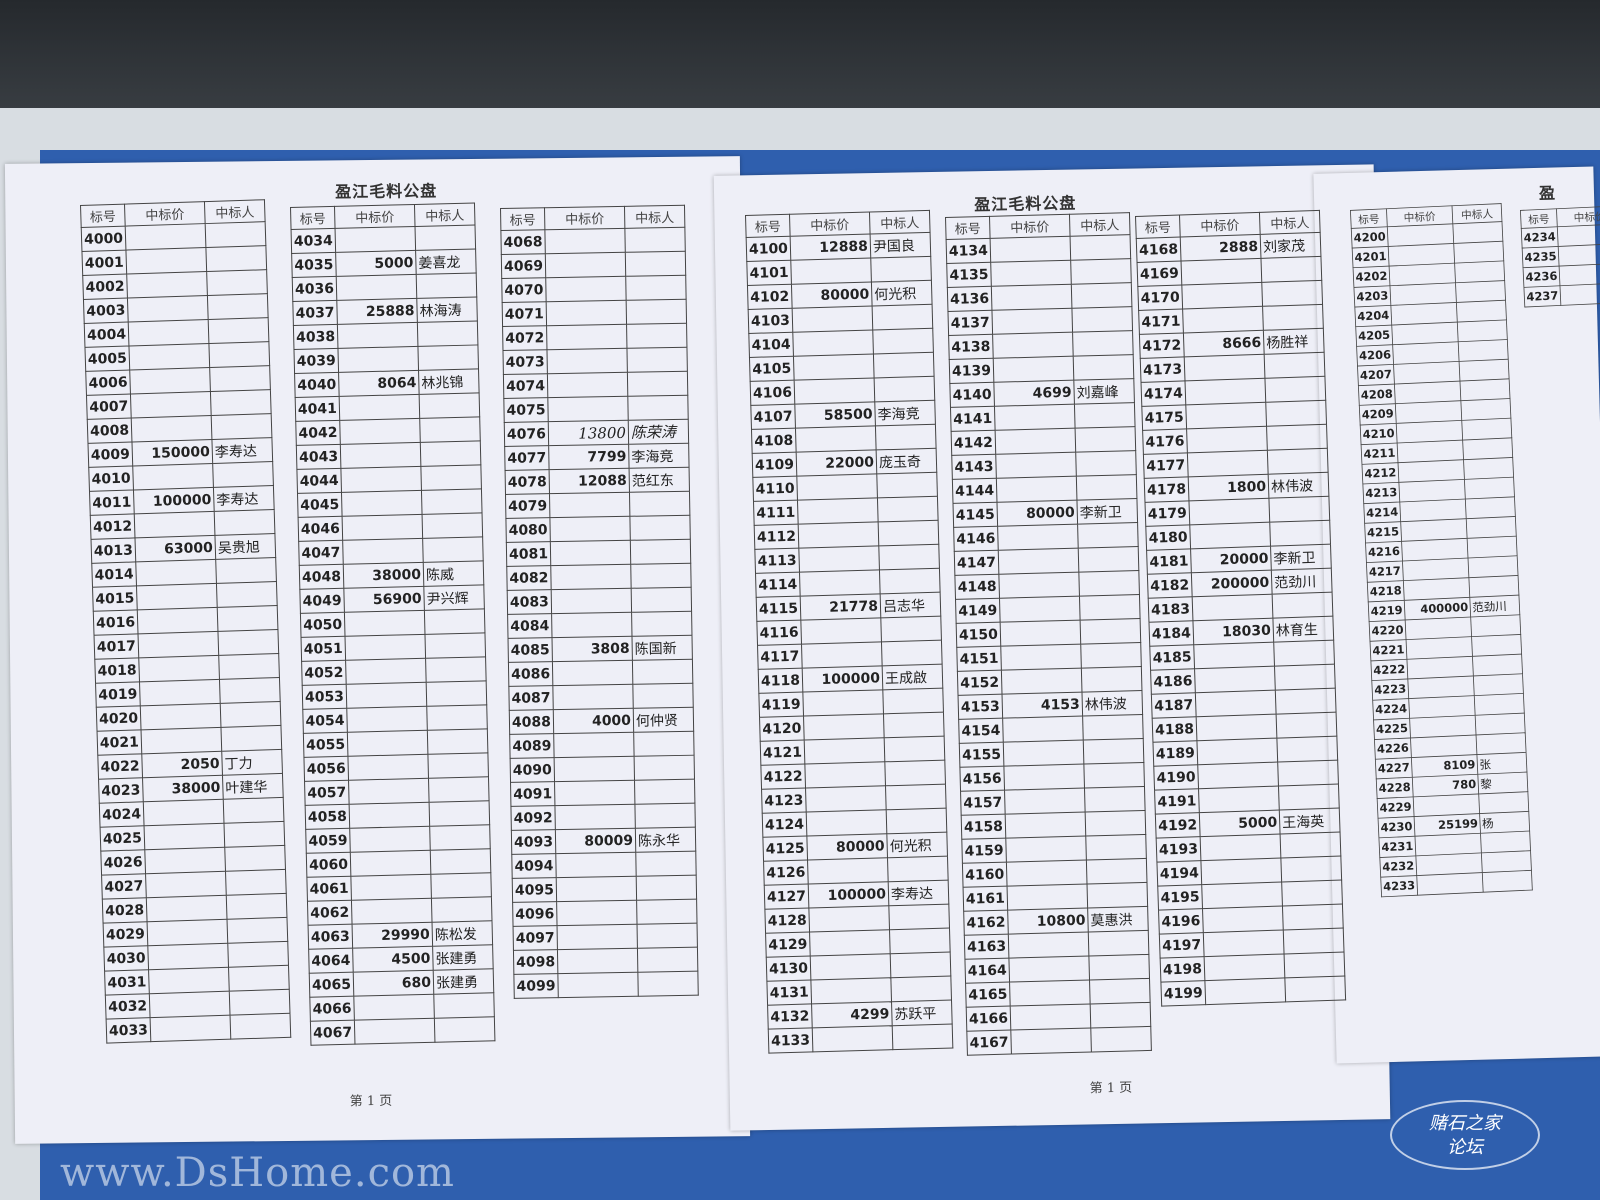  What do you see at coordinates (912, 677) in the screenshot?
I see `winning-bidder: 王成啟` at bounding box center [912, 677].